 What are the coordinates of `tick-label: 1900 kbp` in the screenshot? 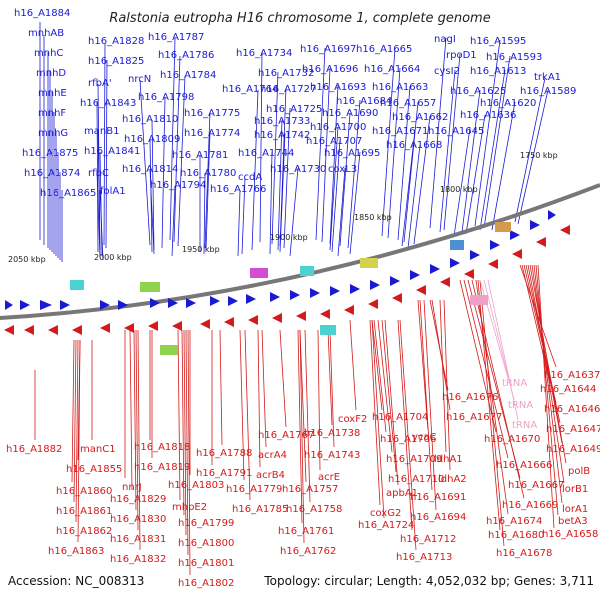 It's located at (289, 237).